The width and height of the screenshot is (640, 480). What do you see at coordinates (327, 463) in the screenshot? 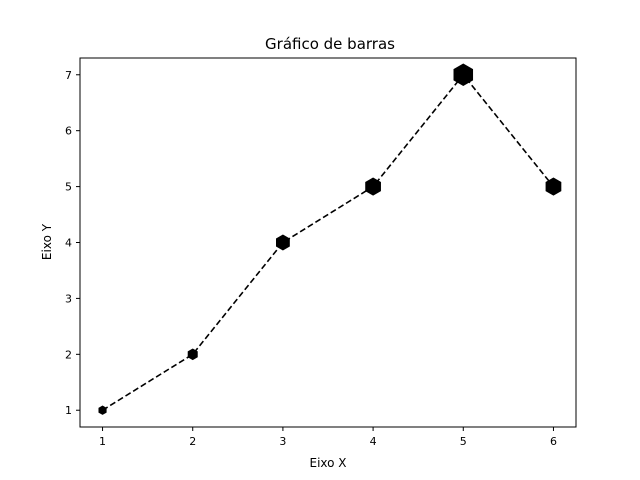
I see `x-axis-label: Eixo X` at bounding box center [327, 463].